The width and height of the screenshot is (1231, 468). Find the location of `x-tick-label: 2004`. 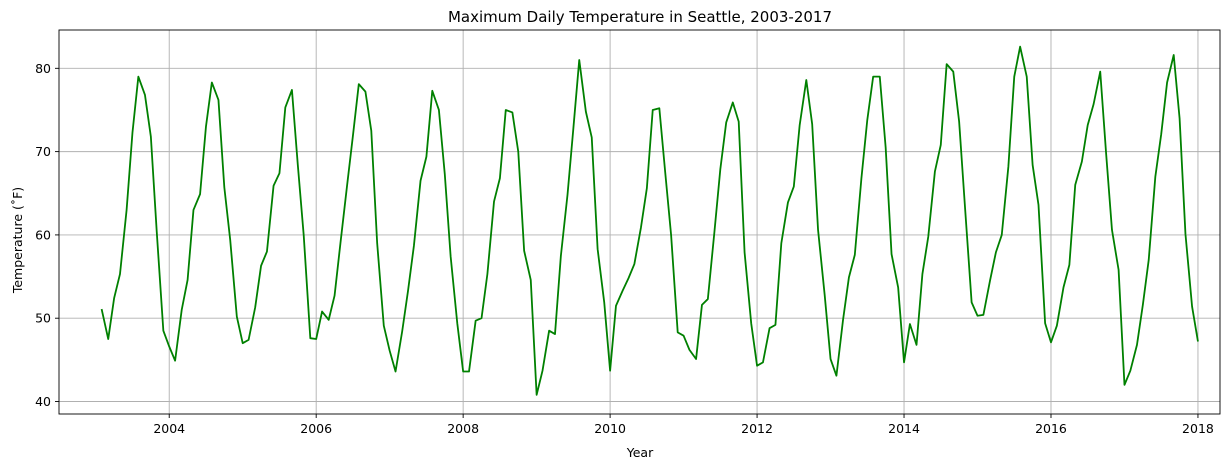

x-tick-label: 2004 is located at coordinates (169, 428).